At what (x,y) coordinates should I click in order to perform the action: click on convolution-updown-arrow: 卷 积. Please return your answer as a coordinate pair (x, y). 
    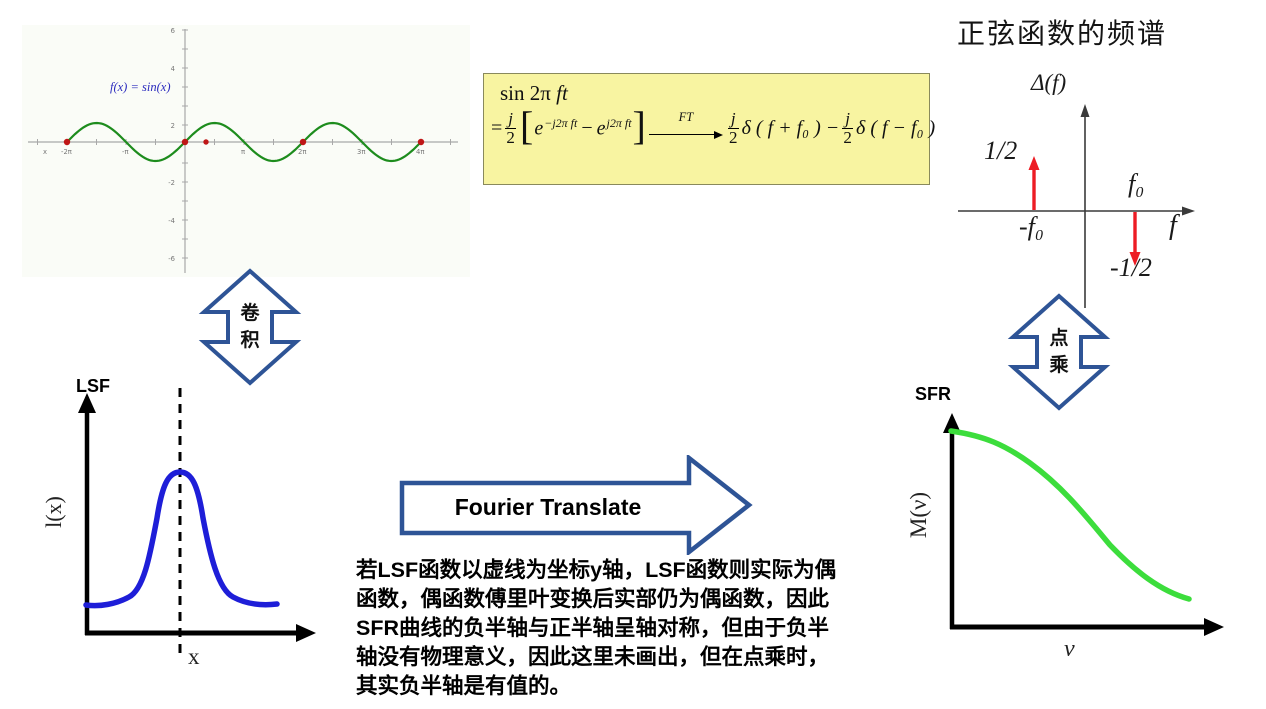
    Looking at the image, I should click on (250, 327).